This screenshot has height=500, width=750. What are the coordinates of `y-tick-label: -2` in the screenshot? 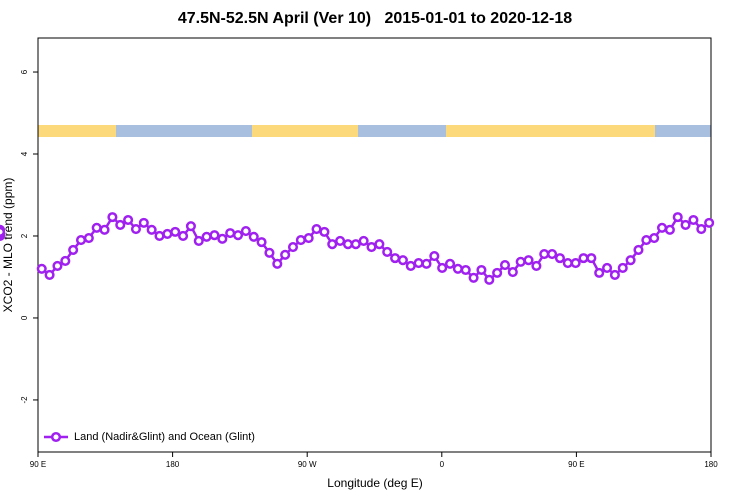 It's located at (24, 400).